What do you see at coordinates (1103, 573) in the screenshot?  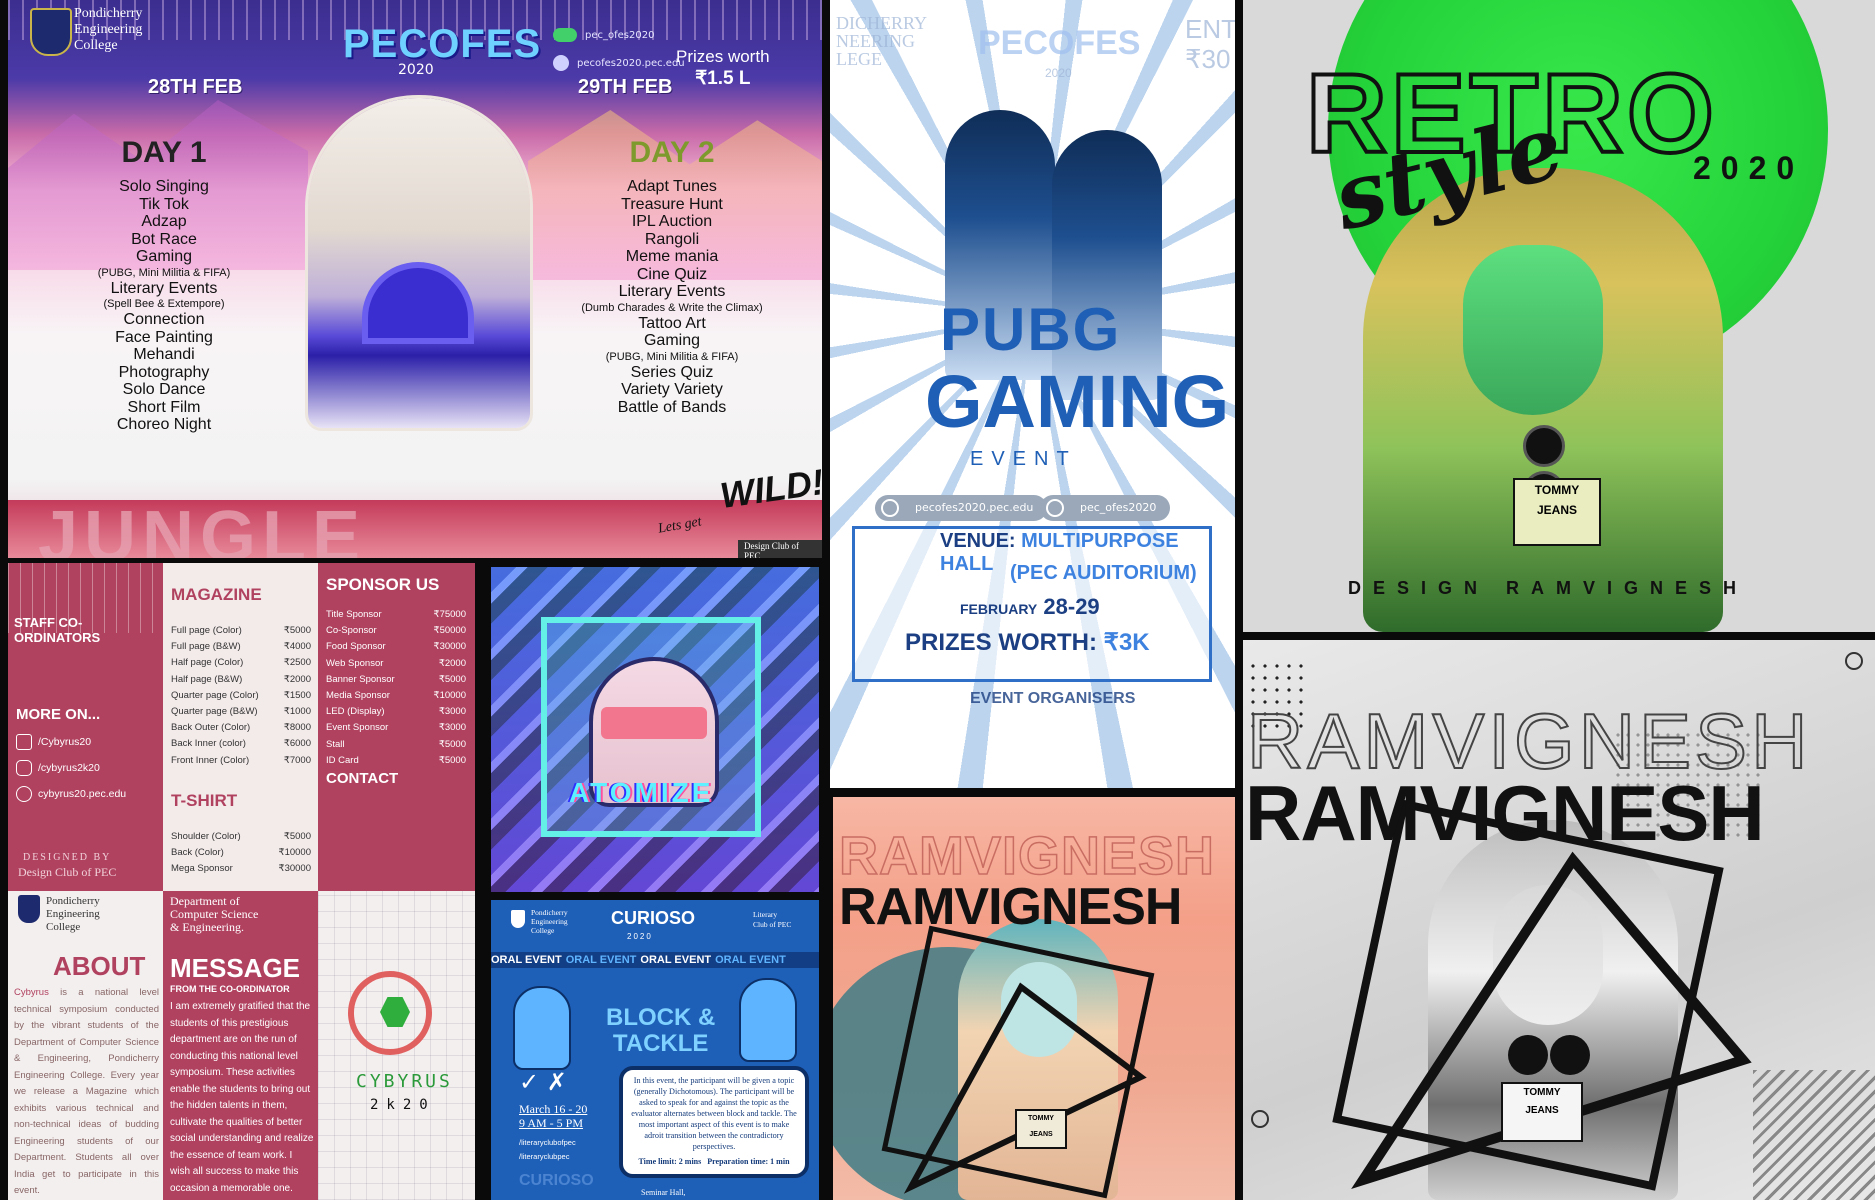 I see `venue-sub: (PEC AUDITORIUM)` at bounding box center [1103, 573].